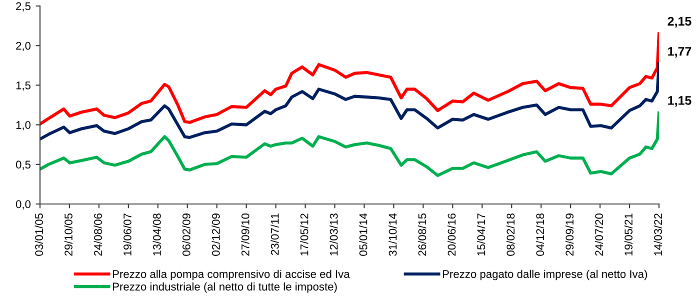 This screenshot has width=700, height=296. Describe the element at coordinates (392, 234) in the screenshot. I see `x-tick-label: 31/10/14` at that location.